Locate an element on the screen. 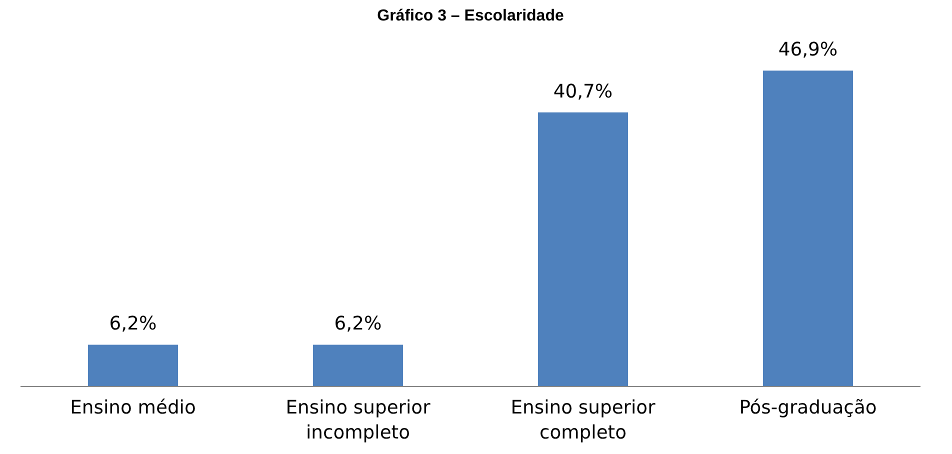 Image resolution: width=952 pixels, height=454 pixels. x-tick-label: Ensino médio is located at coordinates (133, 408).